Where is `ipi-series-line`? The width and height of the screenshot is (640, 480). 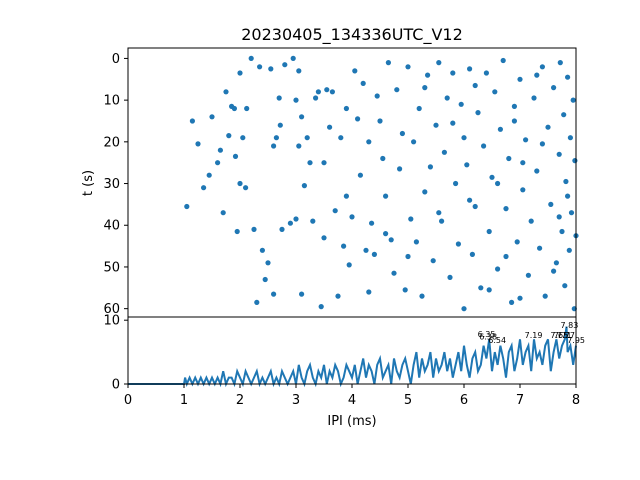
ipi-series-line is located at coordinates (352, 357).